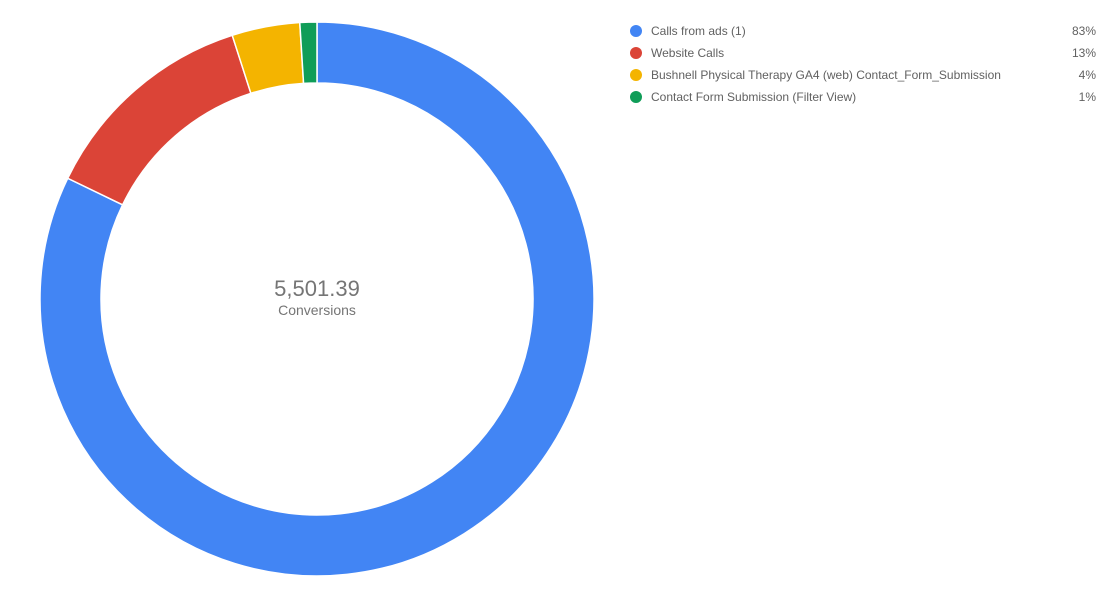  Describe the element at coordinates (863, 31) in the screenshot. I see `legend-item: Calls from ads (1) 83%` at that location.